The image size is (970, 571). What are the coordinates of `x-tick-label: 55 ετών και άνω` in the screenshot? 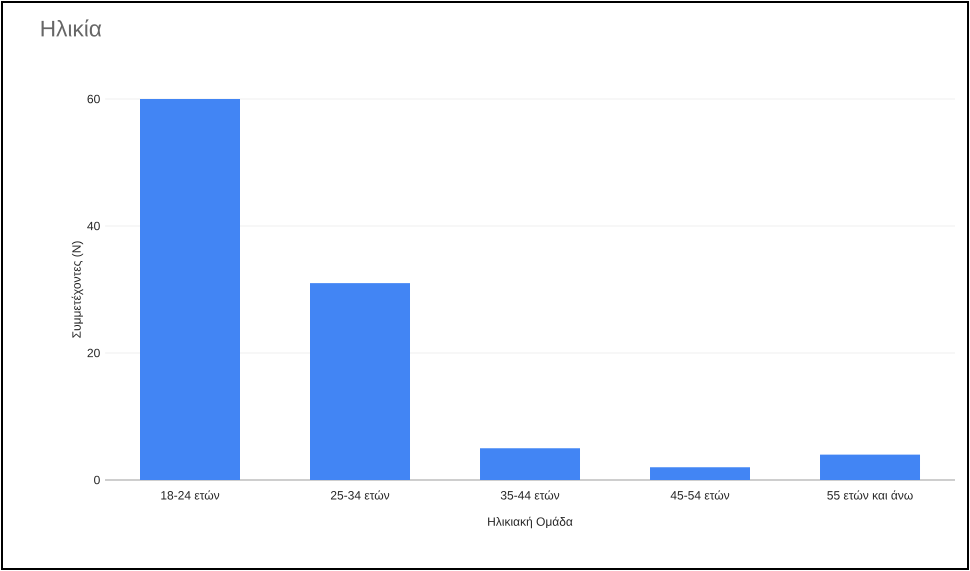 It's located at (870, 495).